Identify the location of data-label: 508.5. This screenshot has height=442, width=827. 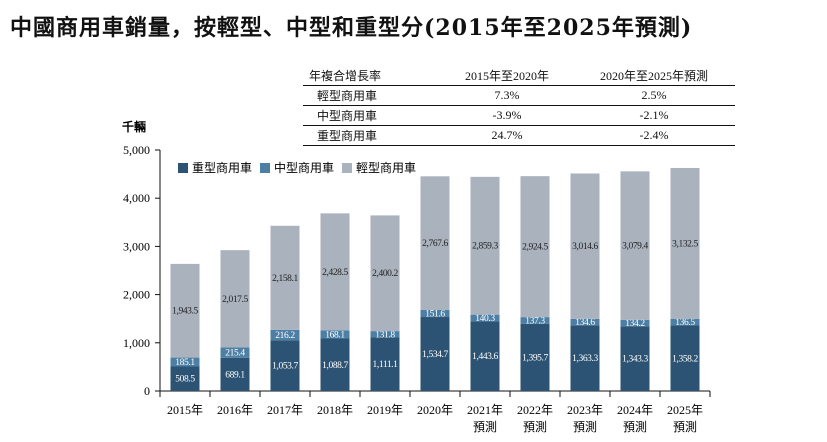
(185, 380).